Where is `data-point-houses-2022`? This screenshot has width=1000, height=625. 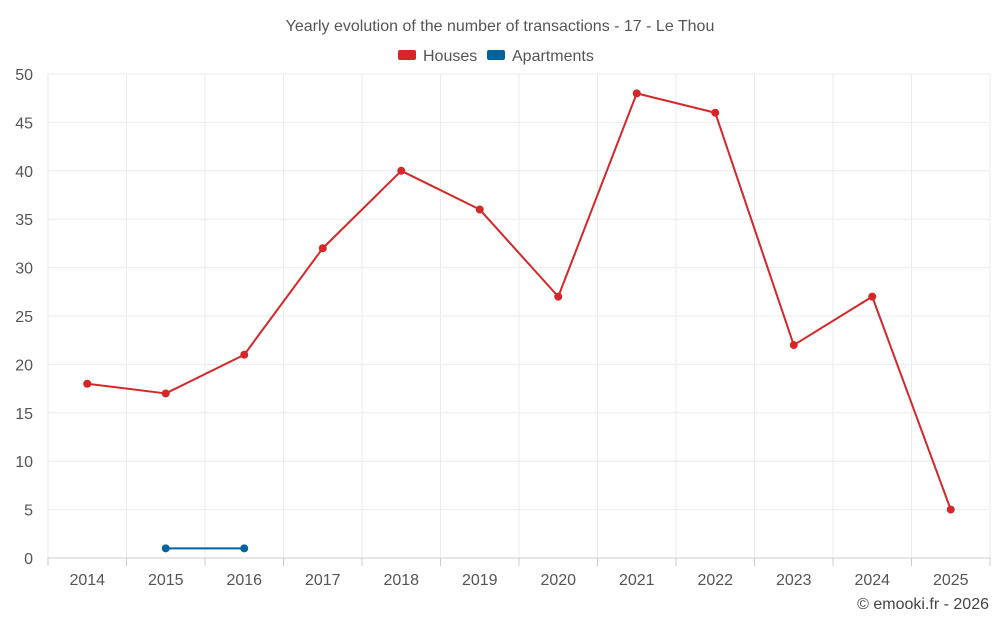
data-point-houses-2022 is located at coordinates (715, 112).